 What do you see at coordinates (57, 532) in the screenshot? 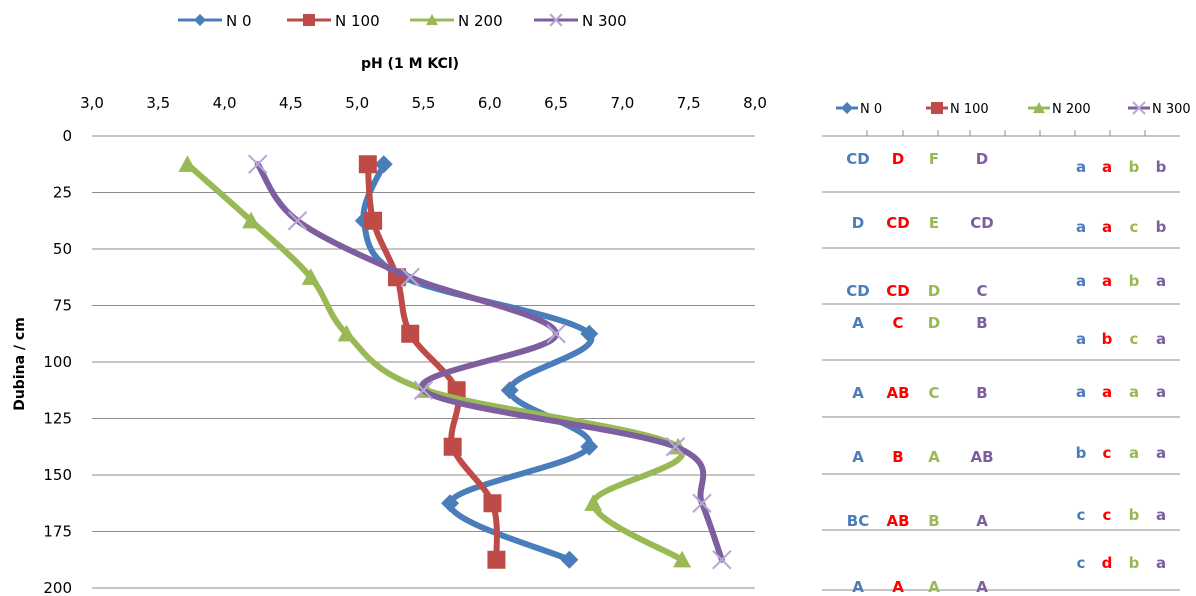
I see `y-tick-label: 175` at bounding box center [57, 532].